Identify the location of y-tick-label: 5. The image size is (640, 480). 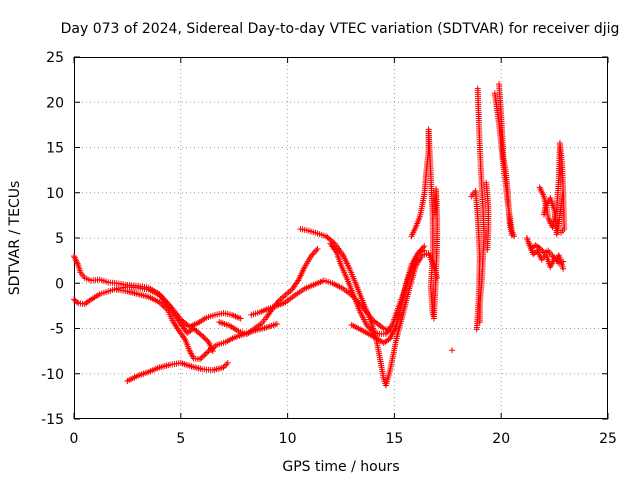
(59, 239).